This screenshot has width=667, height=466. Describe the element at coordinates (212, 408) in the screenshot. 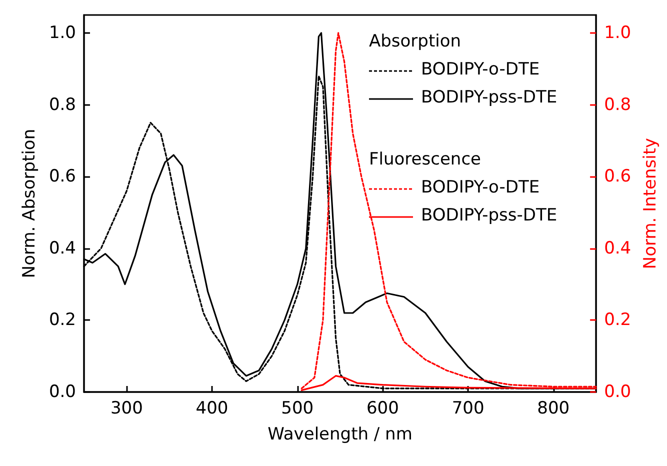

I see `x-tick-label: 400` at that location.